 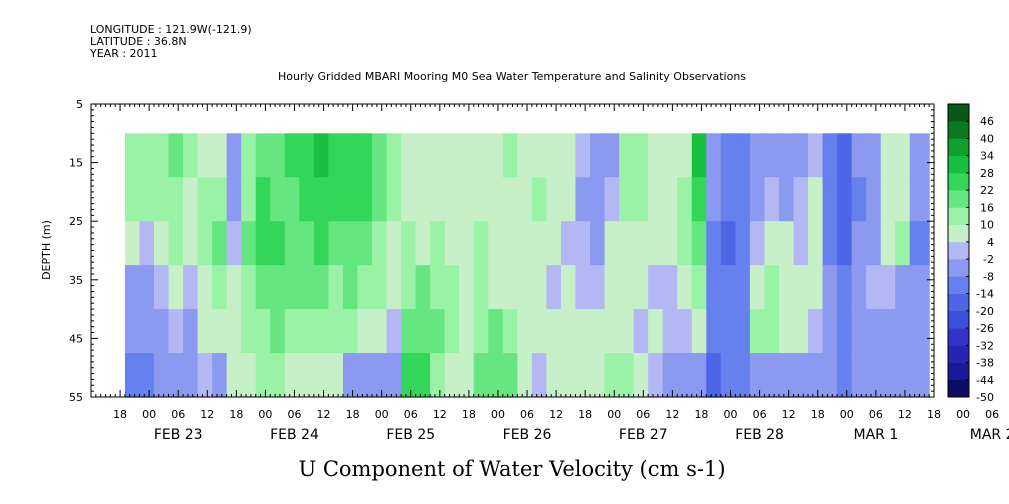 I want to click on x-date-label: MAR 1, so click(x=875, y=435).